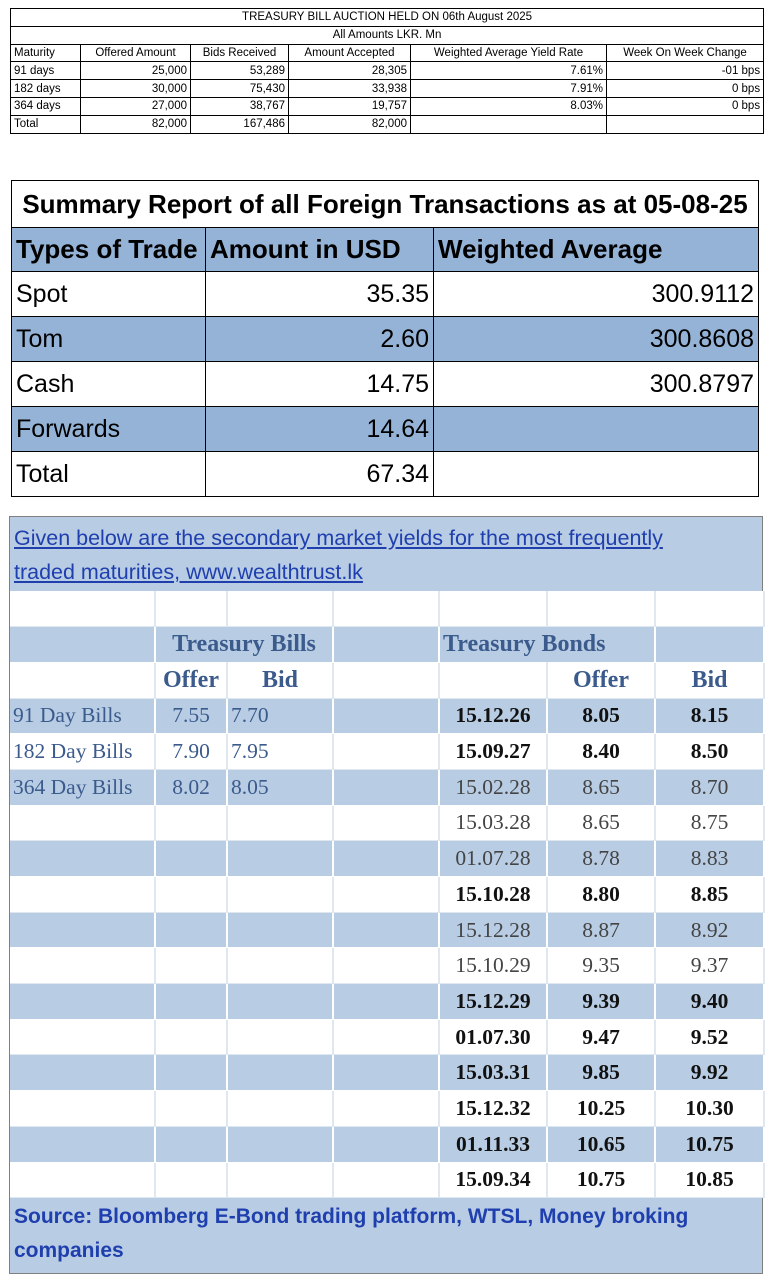 The width and height of the screenshot is (770, 1280). Describe the element at coordinates (547, 644) in the screenshot. I see `bonds-header: Treasury Bonds` at that location.